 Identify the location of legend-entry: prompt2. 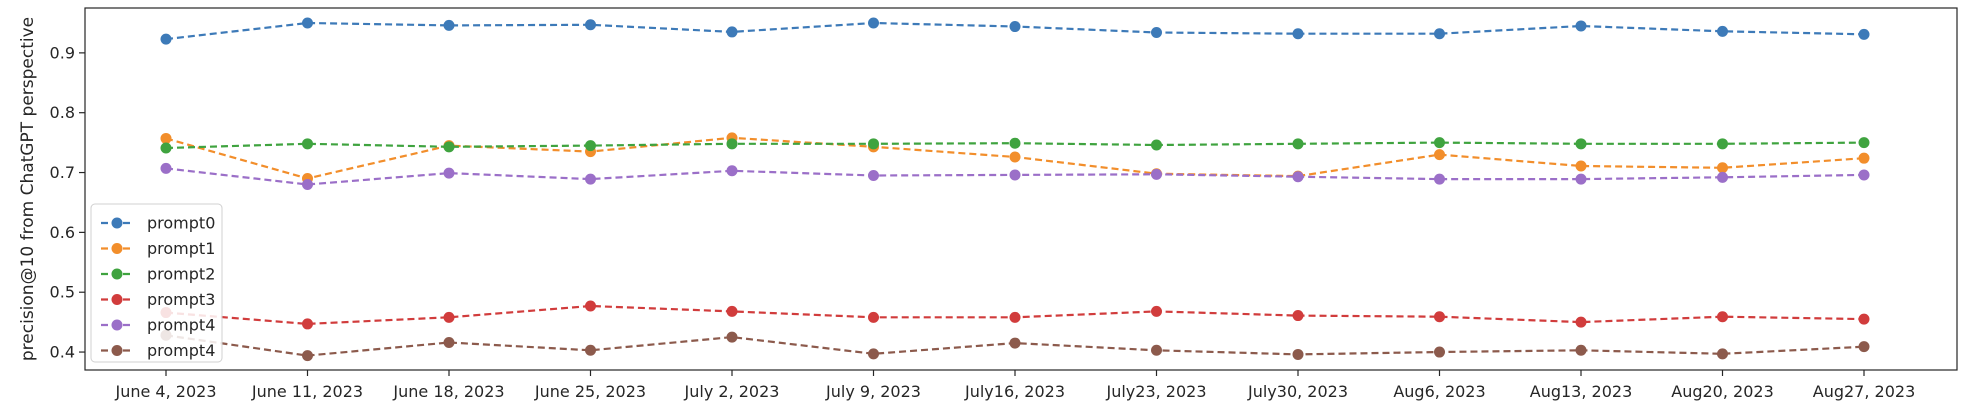
(158, 274).